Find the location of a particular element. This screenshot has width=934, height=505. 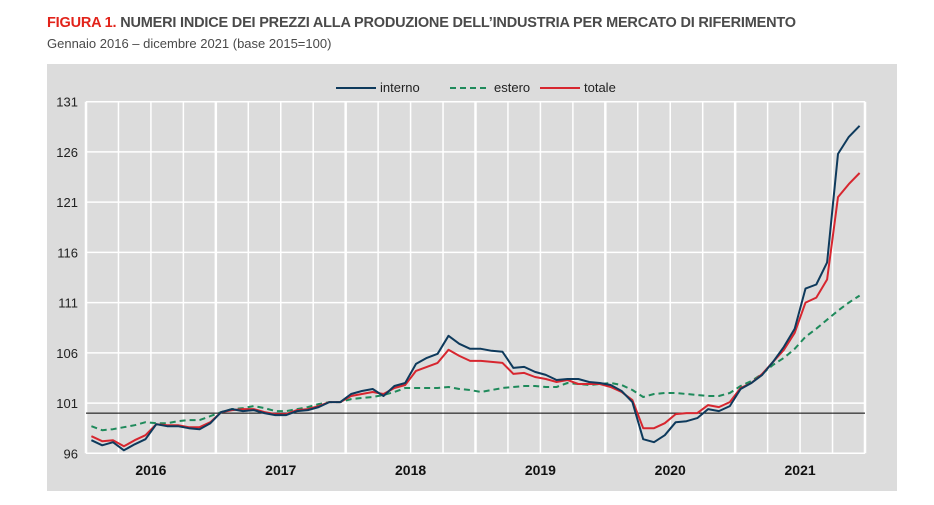

x-tick-label: 2016 is located at coordinates (150, 470).